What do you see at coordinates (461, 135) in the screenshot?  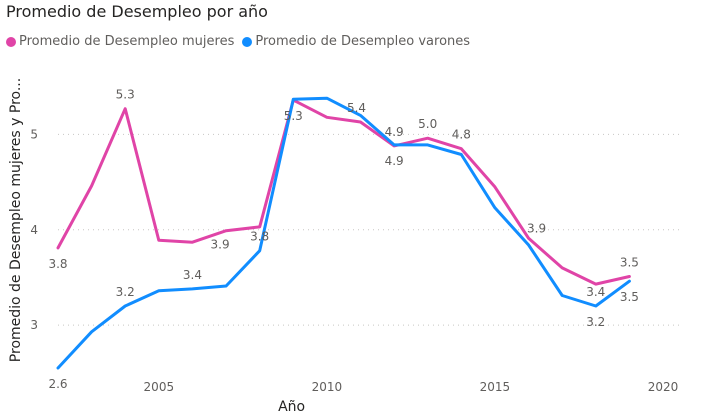 I see `data-label: 4.8` at bounding box center [461, 135].